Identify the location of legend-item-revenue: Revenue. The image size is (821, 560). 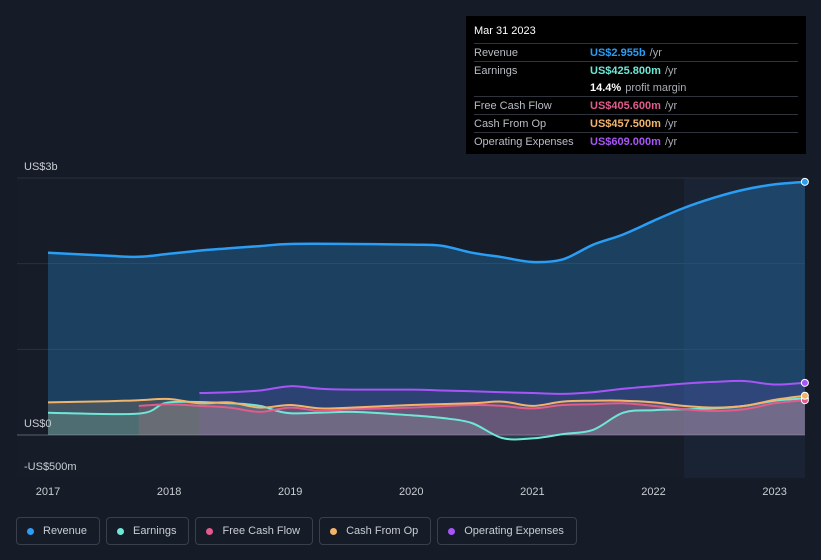
(58, 531).